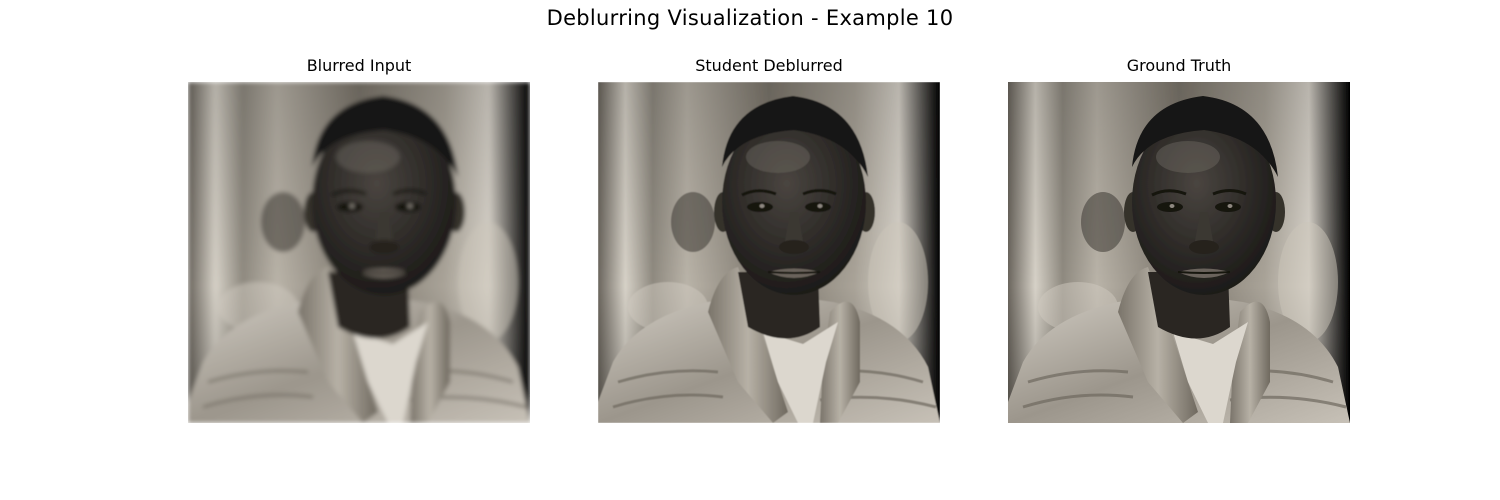 This screenshot has height=500, width=1500. Describe the element at coordinates (750, 18) in the screenshot. I see `figure-title: Deblurring Visualization - Example 10` at that location.